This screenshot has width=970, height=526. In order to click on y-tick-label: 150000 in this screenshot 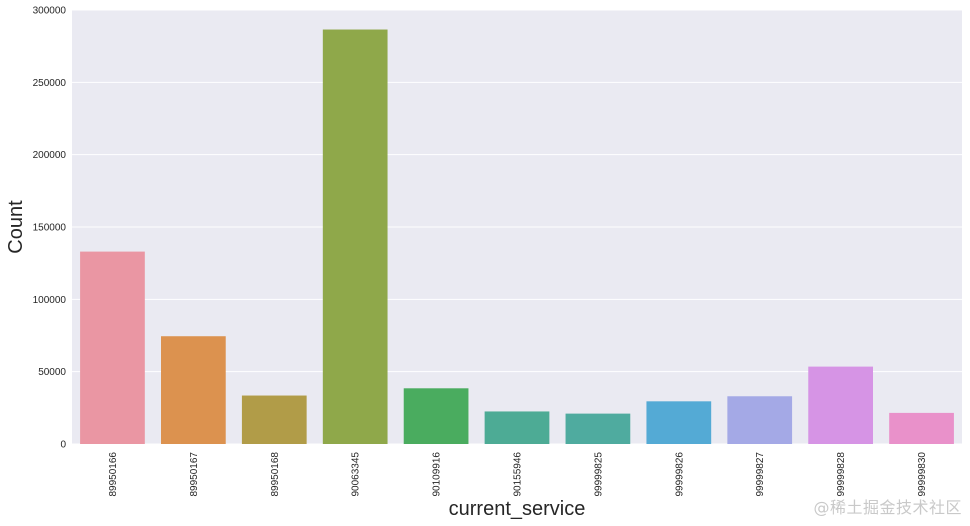, I will do `click(50, 228)`.